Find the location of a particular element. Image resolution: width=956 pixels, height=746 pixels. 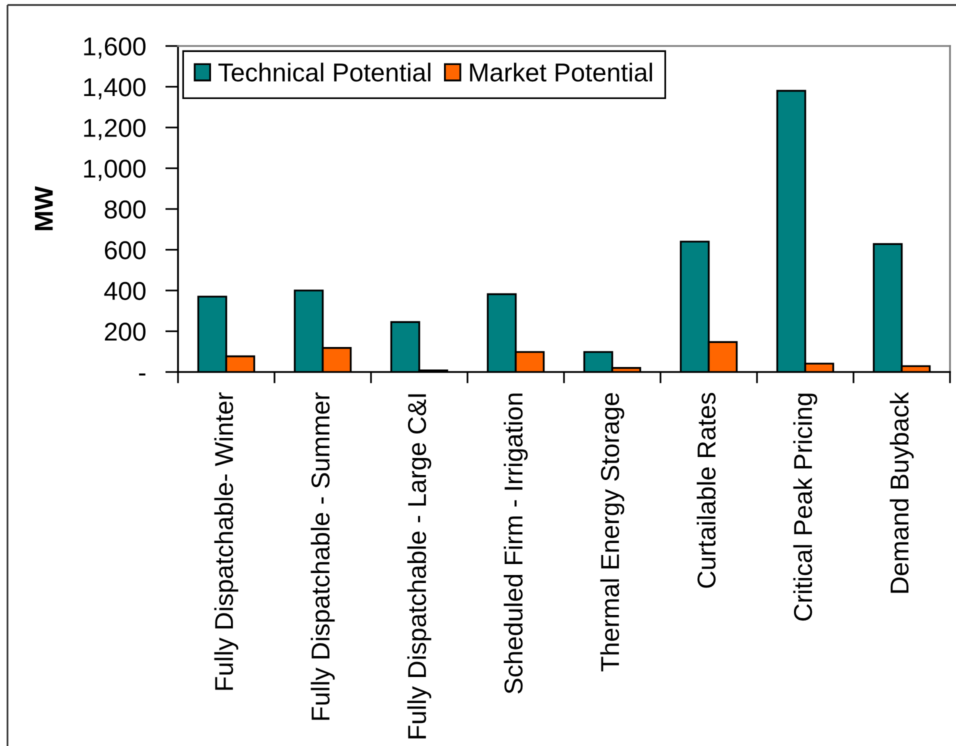

y-tick-label: 800 is located at coordinates (125, 209).